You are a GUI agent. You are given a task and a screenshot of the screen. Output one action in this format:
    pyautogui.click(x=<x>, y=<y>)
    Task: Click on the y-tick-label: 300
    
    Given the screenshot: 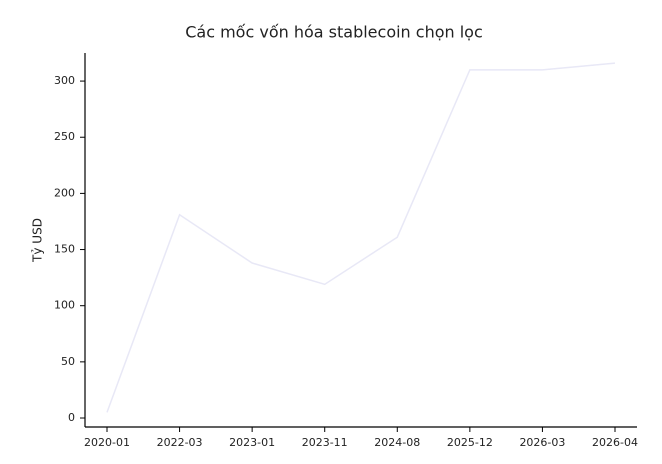 What is the action you would take?
    pyautogui.click(x=64, y=80)
    